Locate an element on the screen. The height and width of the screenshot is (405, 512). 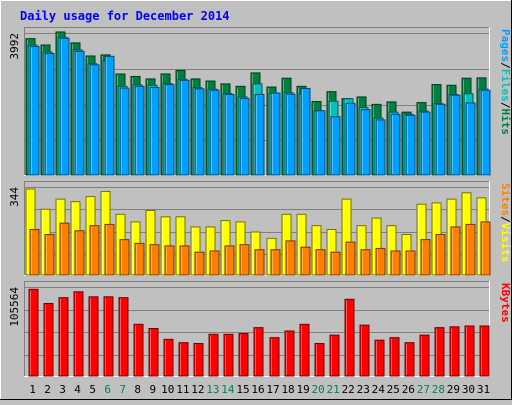
day-label-3: 3 is located at coordinates (62, 389).